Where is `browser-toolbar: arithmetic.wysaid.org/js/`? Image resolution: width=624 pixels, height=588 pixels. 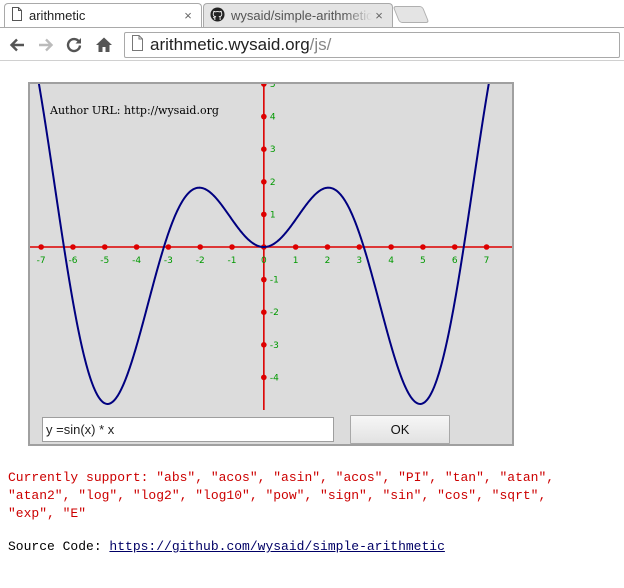 browser-toolbar: arithmetic.wysaid.org/js/ is located at coordinates (312, 44).